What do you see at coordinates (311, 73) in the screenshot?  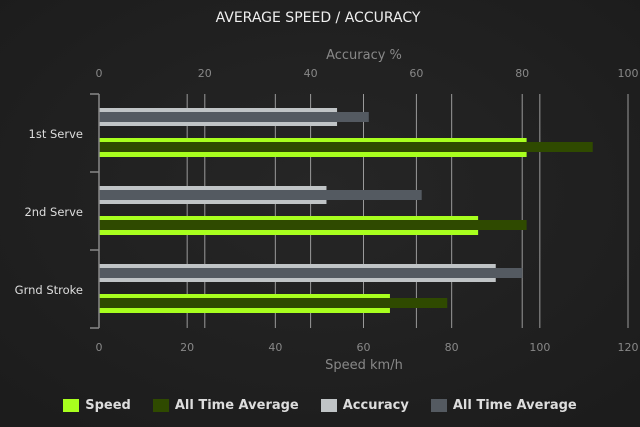 I see `top-tick-label: 40` at bounding box center [311, 73].